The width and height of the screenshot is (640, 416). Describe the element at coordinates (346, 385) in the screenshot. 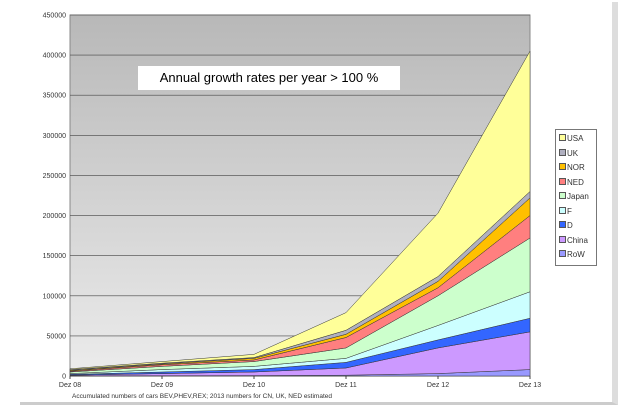

I see `x-tick-label: Dez 11` at that location.